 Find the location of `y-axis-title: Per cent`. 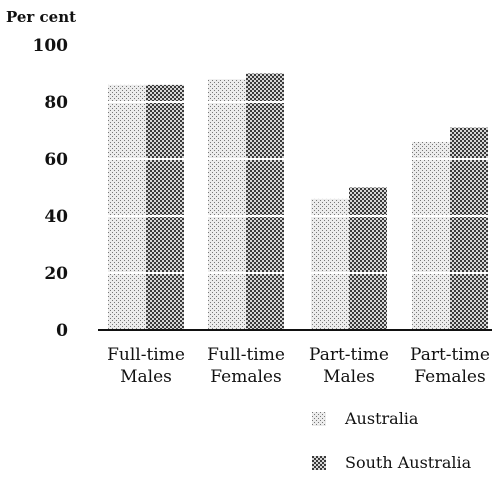

y-axis-title: Per cent is located at coordinates (41, 17).